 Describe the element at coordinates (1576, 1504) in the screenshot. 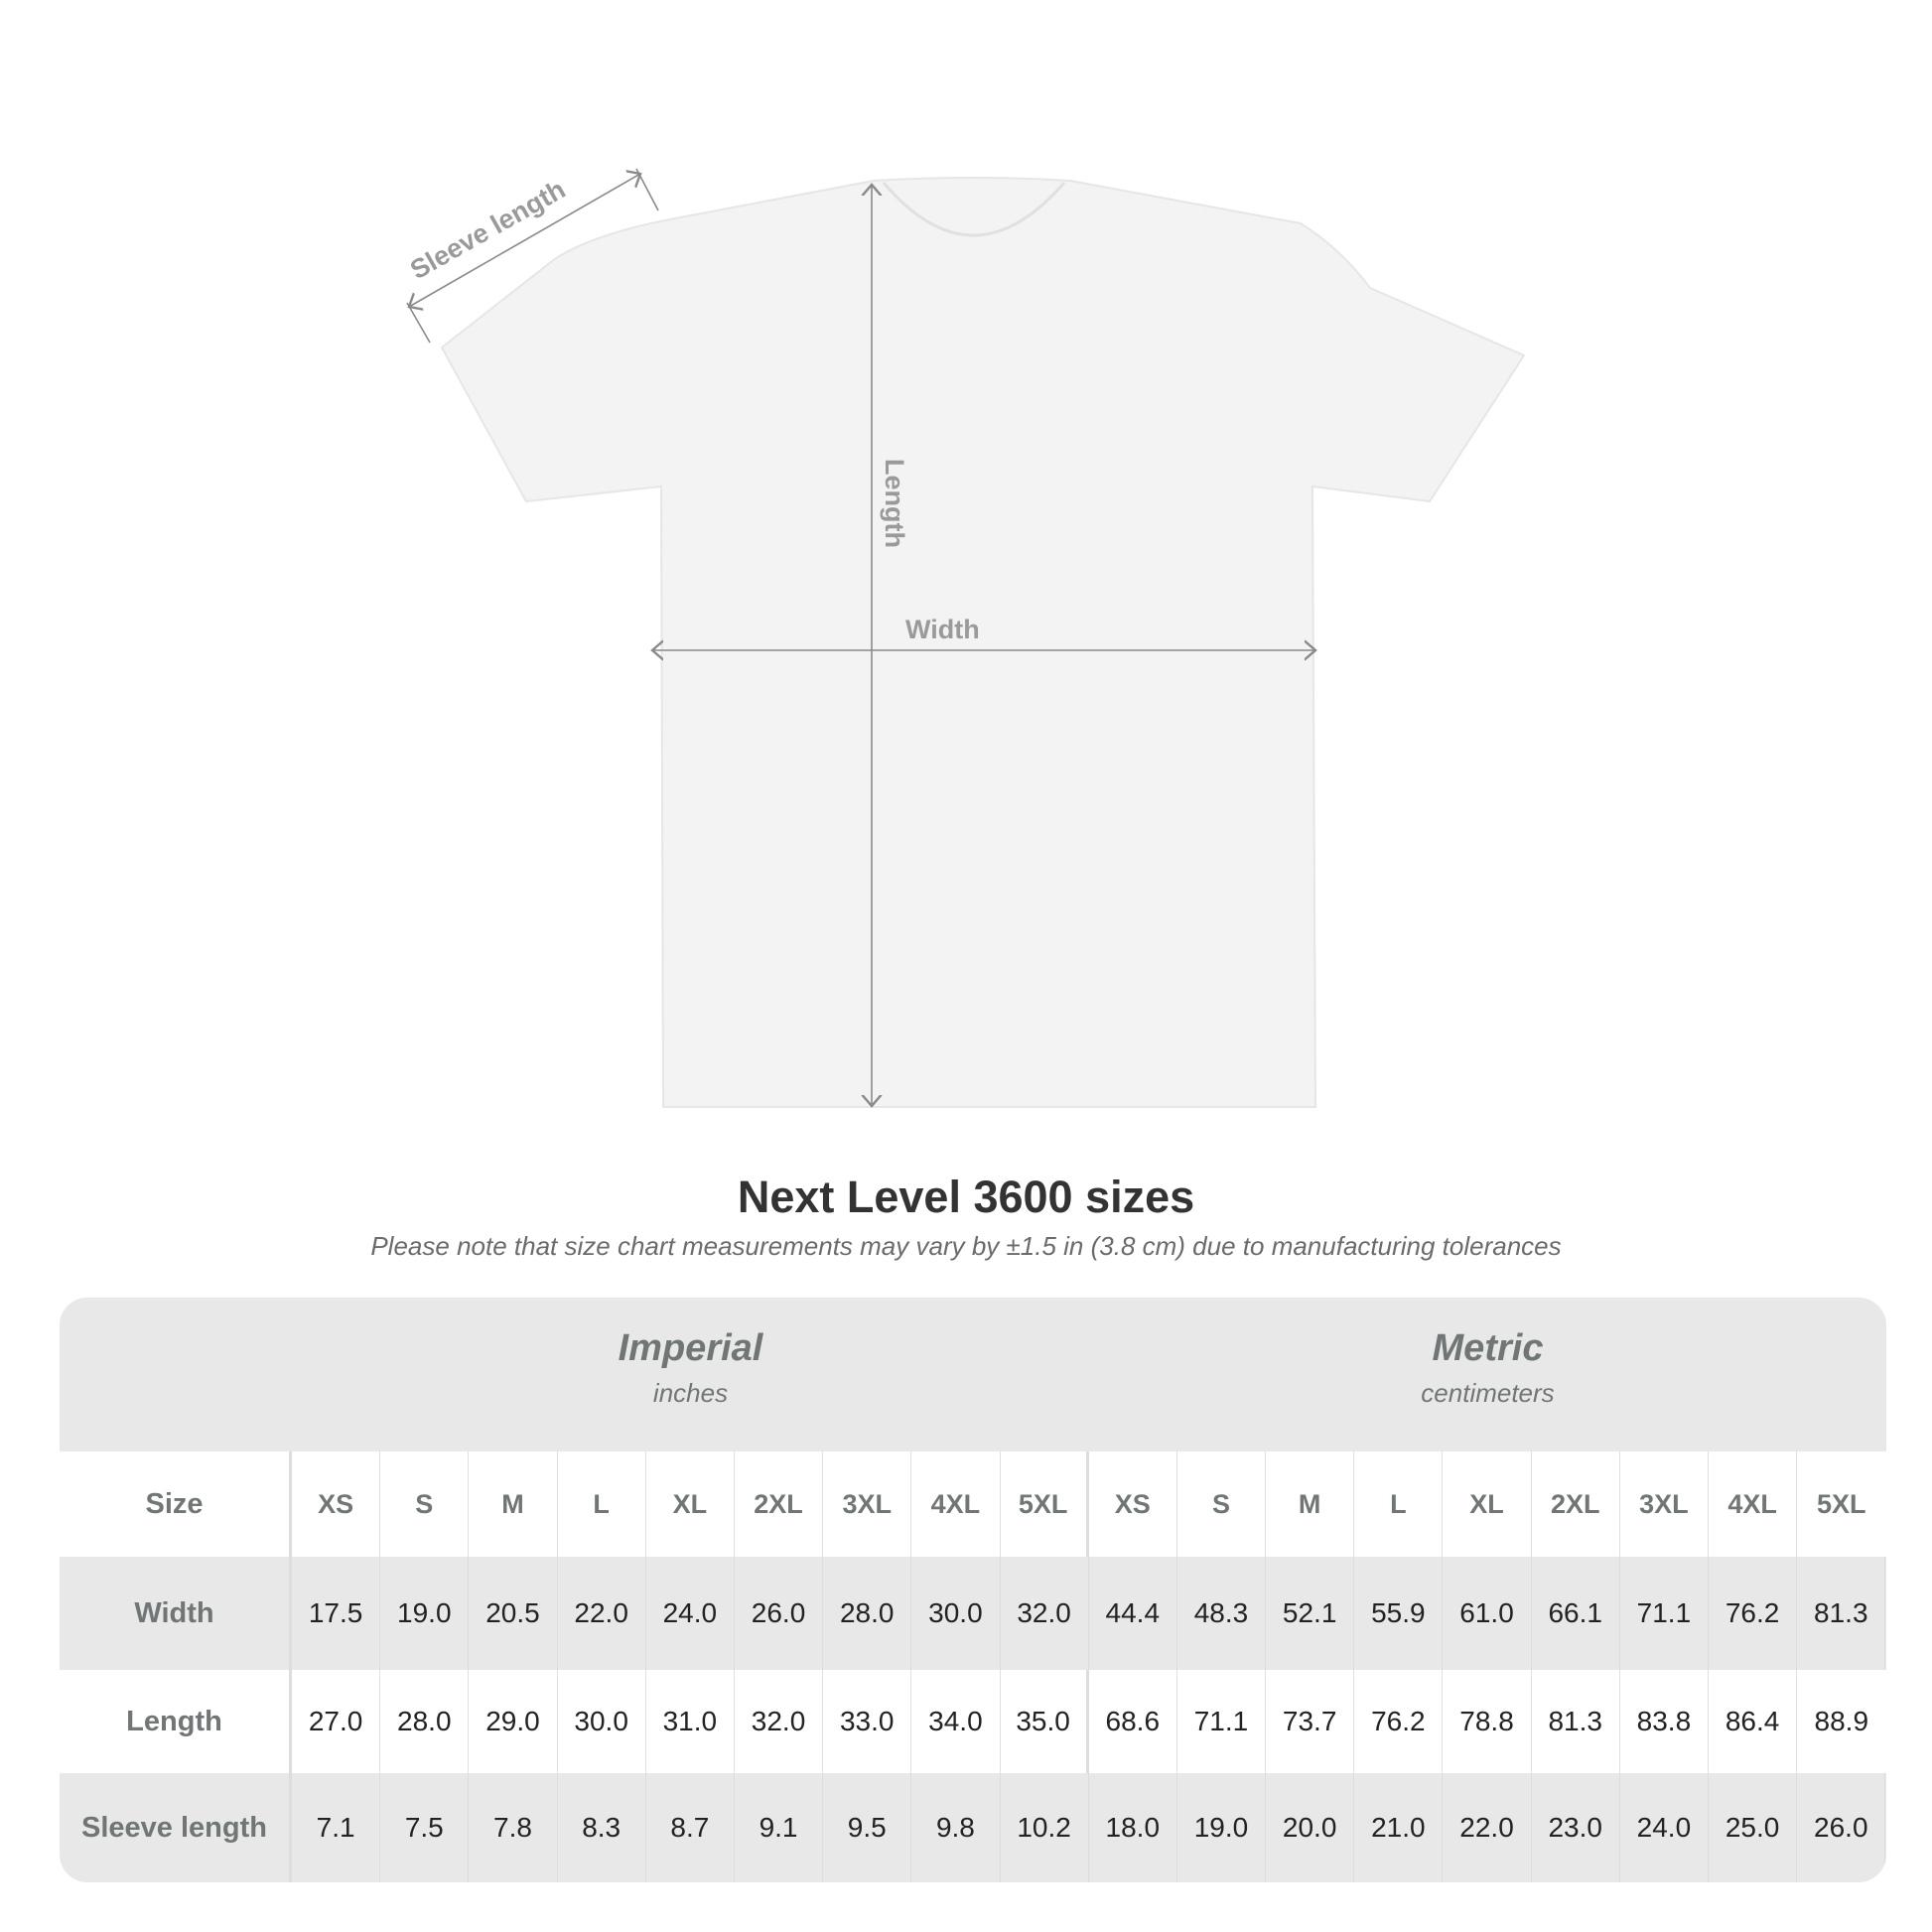

I see `metric-size-header: 2XL` at that location.